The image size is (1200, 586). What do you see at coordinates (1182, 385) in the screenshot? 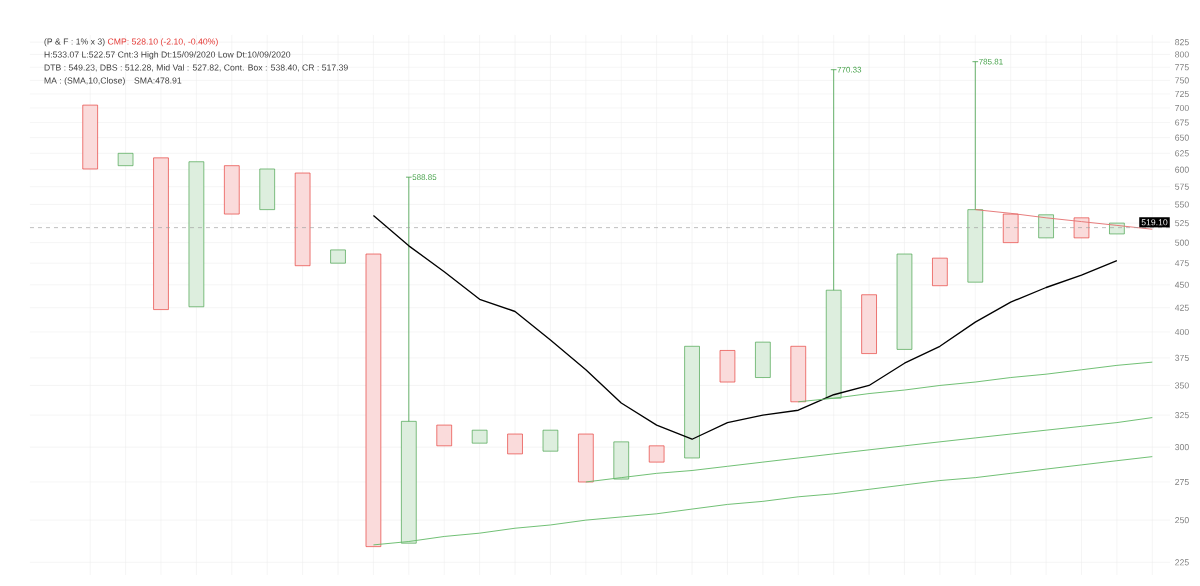
I see `y-tick-label: 350` at bounding box center [1182, 385].